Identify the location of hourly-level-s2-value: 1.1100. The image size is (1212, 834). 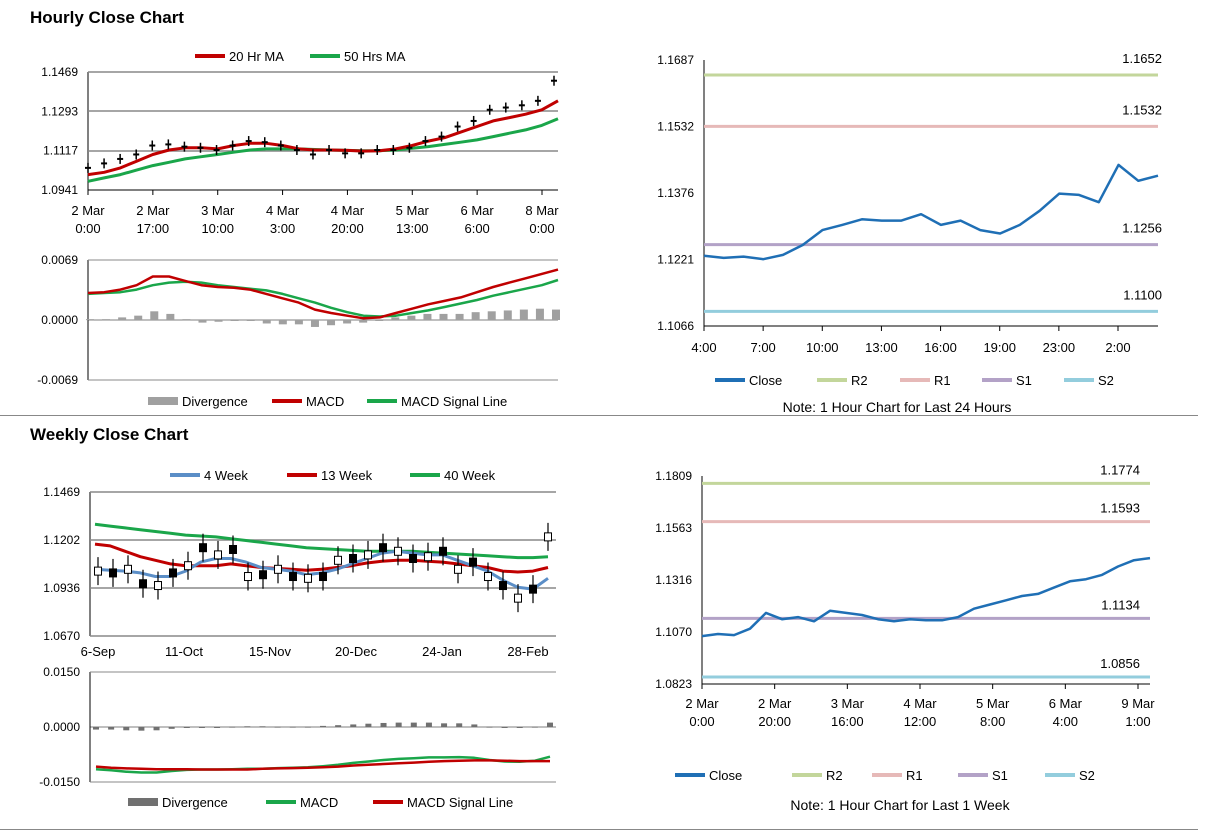
(1142, 294).